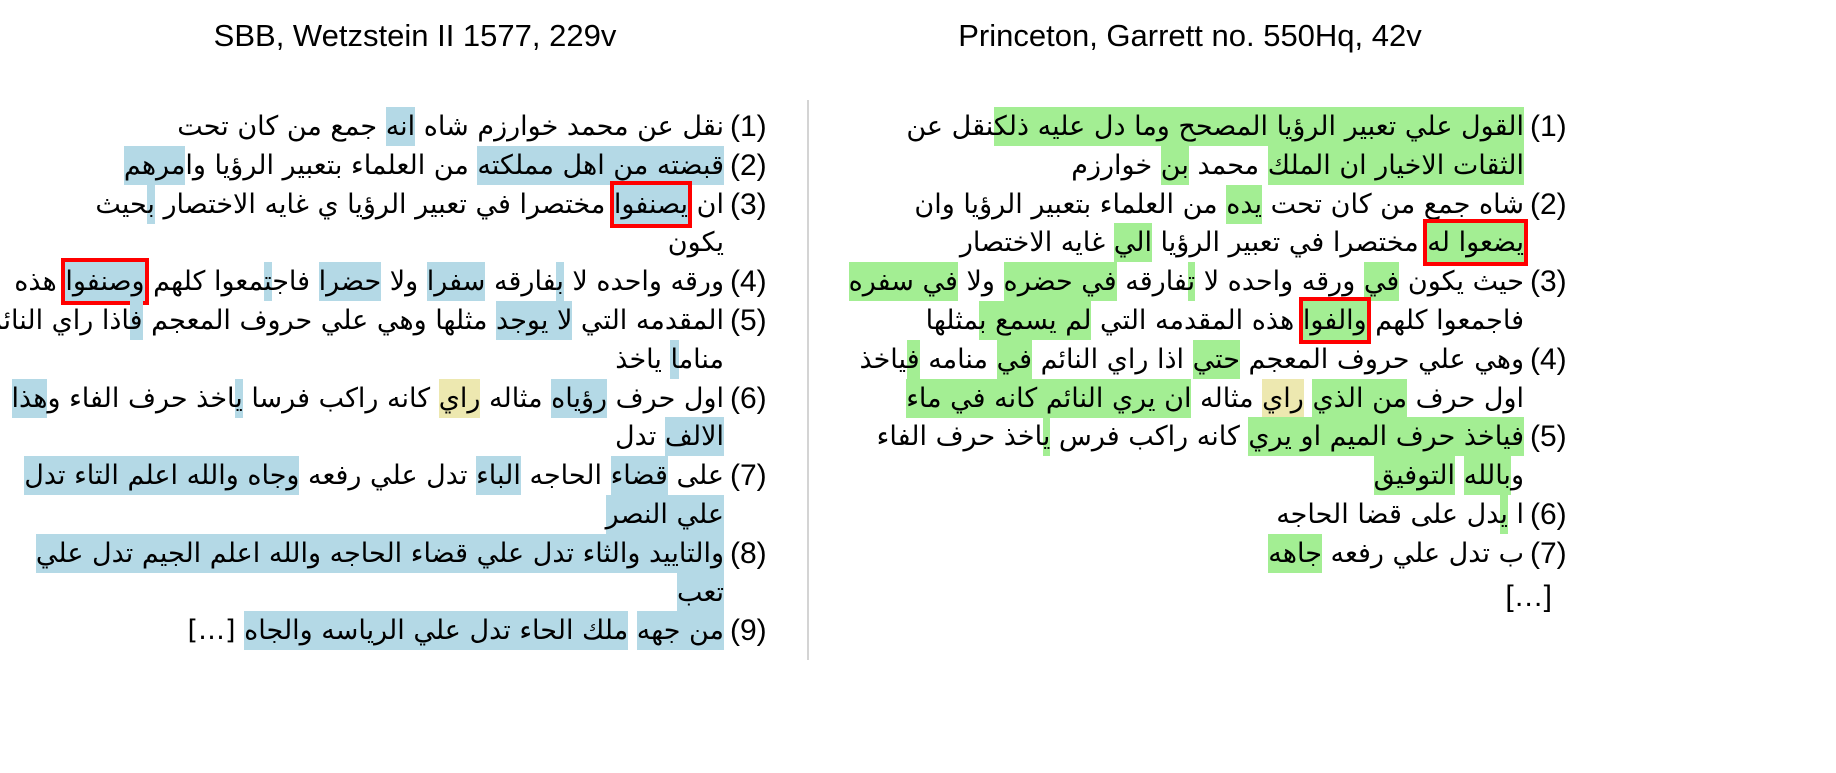 The image size is (1836, 773). I want to click on text-segment: ب تدل علي رفعه, so click(1422, 553).